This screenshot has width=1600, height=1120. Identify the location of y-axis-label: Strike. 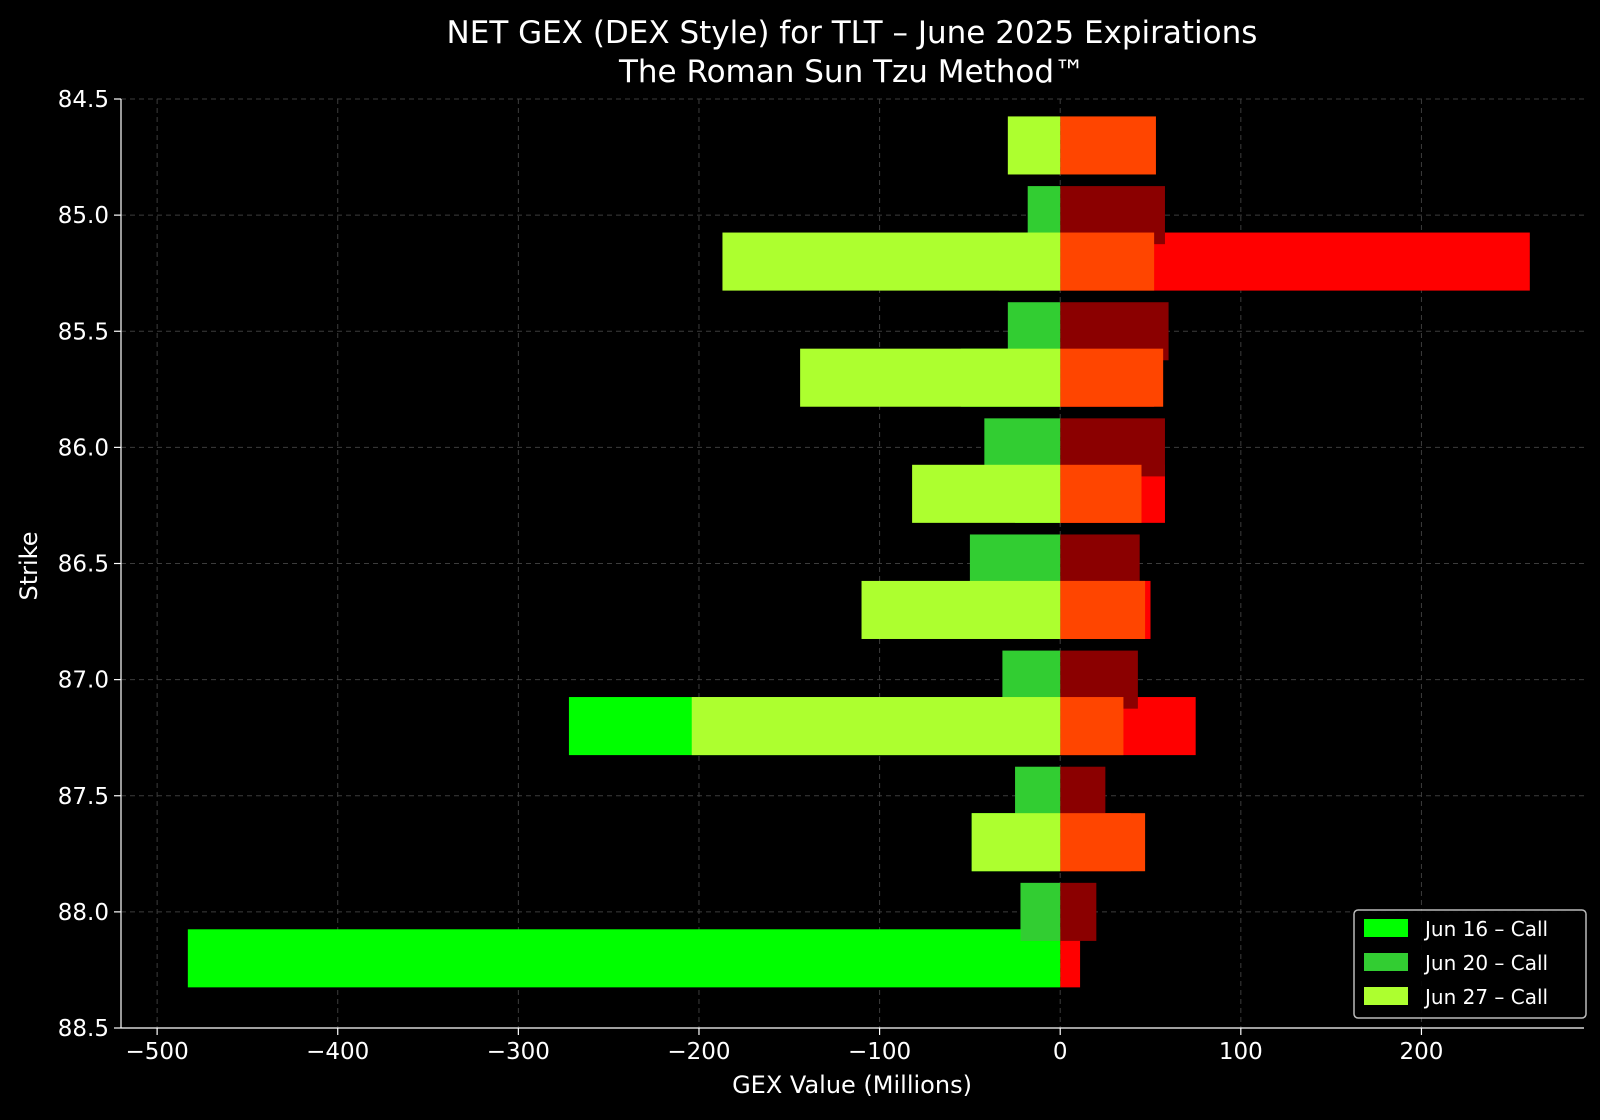
(29, 566).